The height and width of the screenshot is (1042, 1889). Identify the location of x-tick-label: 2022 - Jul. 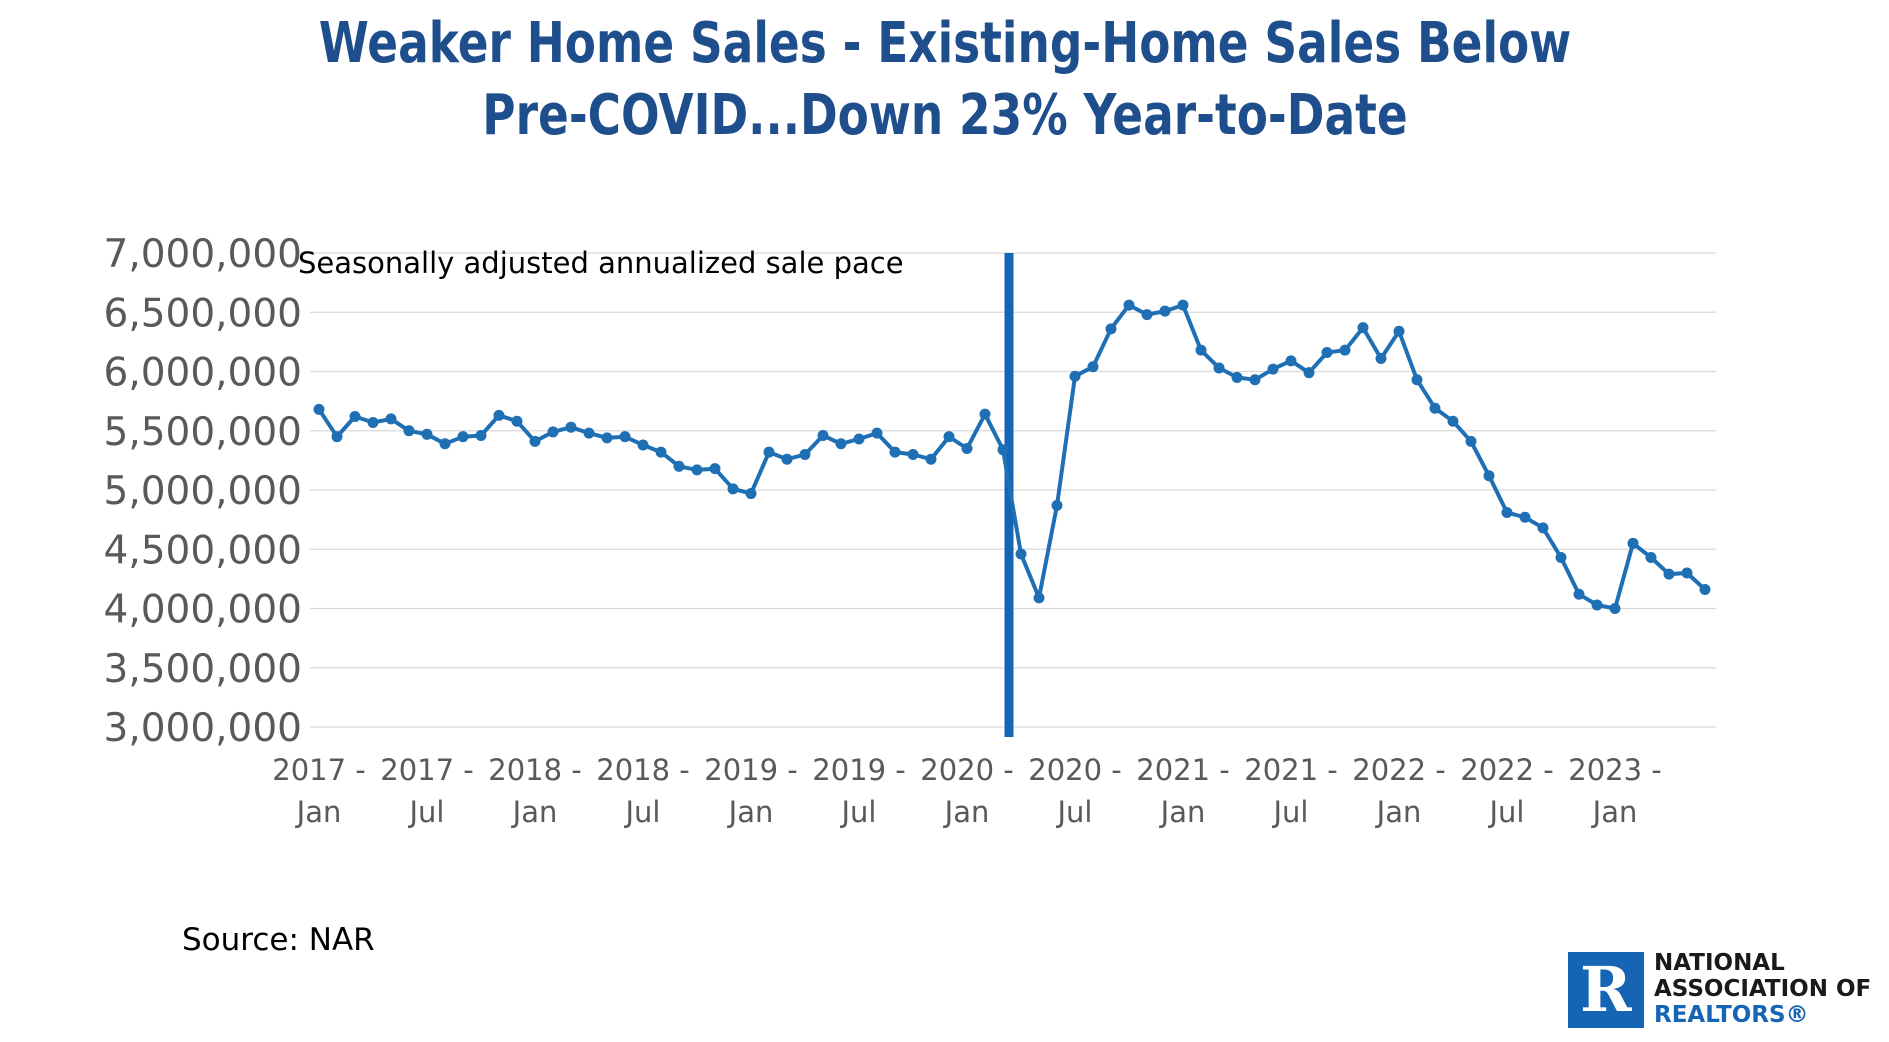
(1507, 791).